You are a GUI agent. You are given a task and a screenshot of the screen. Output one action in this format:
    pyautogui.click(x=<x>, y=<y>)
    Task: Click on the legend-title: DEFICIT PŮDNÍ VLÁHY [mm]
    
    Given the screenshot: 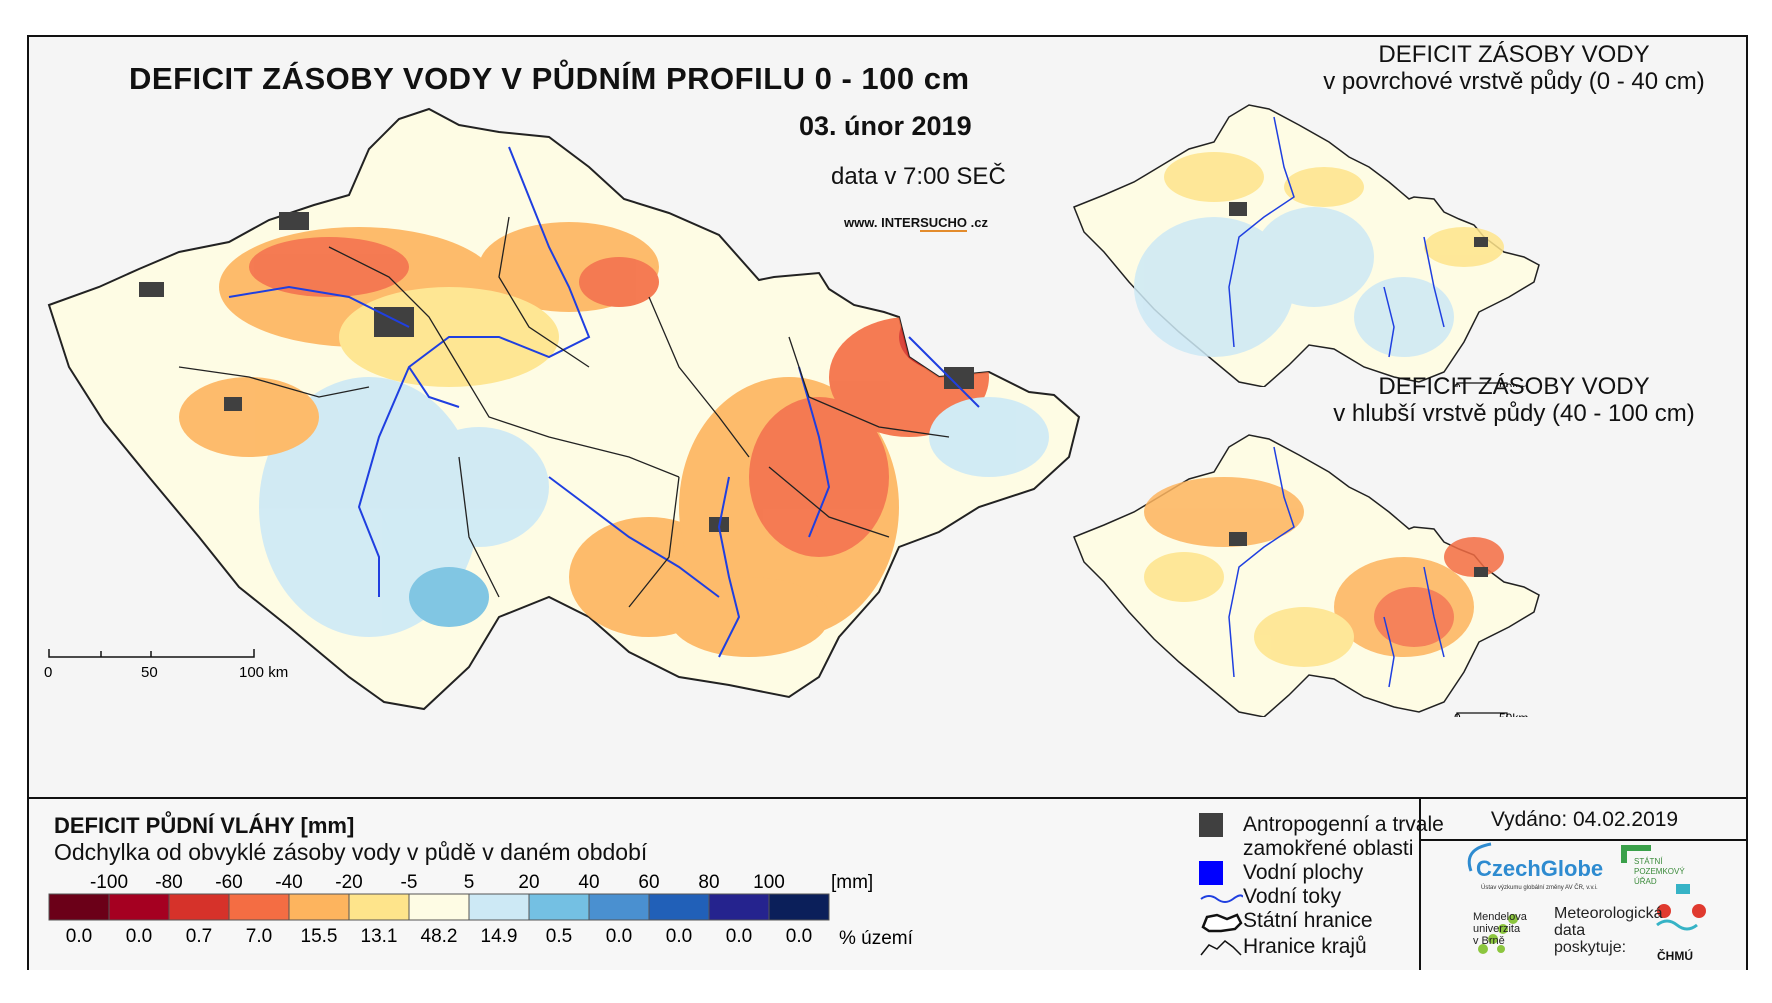 What is the action you would take?
    pyautogui.click(x=204, y=825)
    